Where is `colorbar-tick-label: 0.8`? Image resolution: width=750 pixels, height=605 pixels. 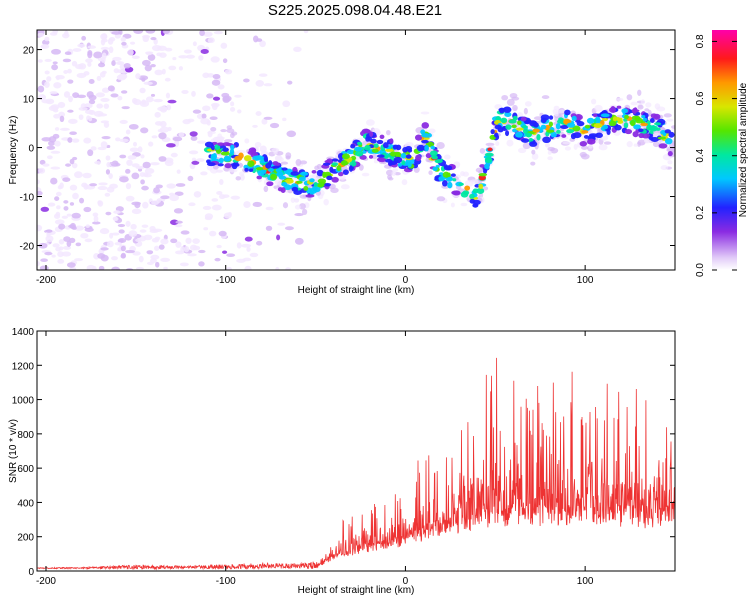
colorbar-tick-label: 0.8 is located at coordinates (700, 41).